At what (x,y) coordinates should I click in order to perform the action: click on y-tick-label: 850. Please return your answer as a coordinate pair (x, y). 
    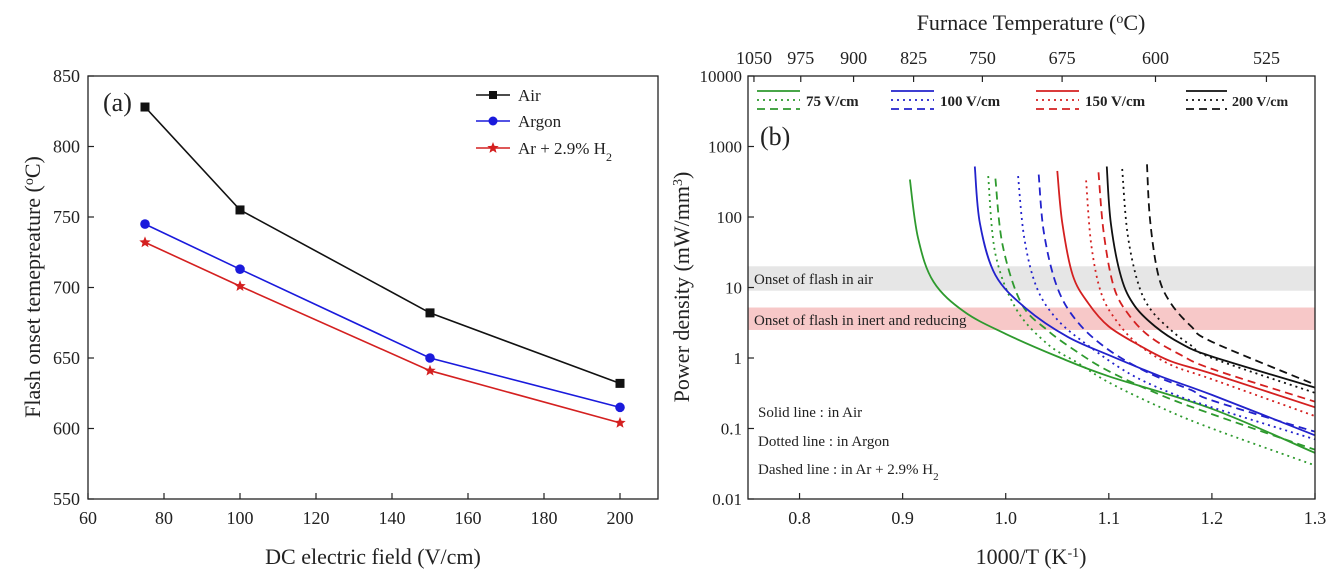
    Looking at the image, I should click on (66, 76).